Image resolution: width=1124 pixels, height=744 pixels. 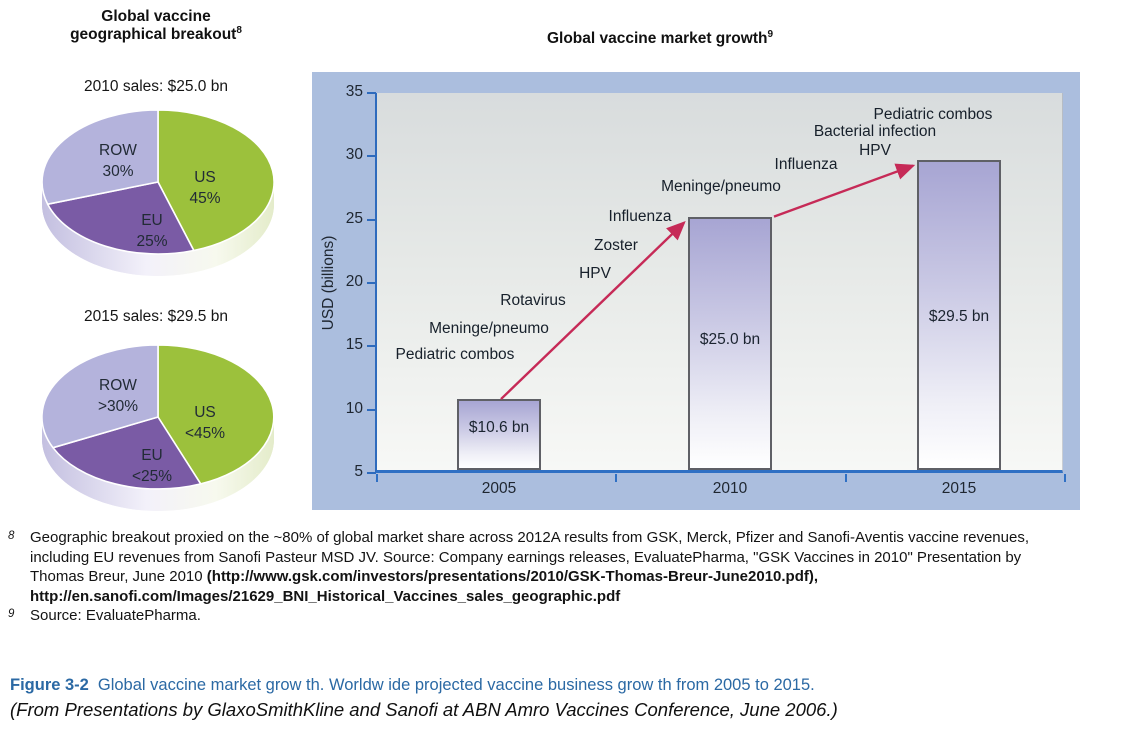 I want to click on y-tick-label-35: 35, so click(x=354, y=91).